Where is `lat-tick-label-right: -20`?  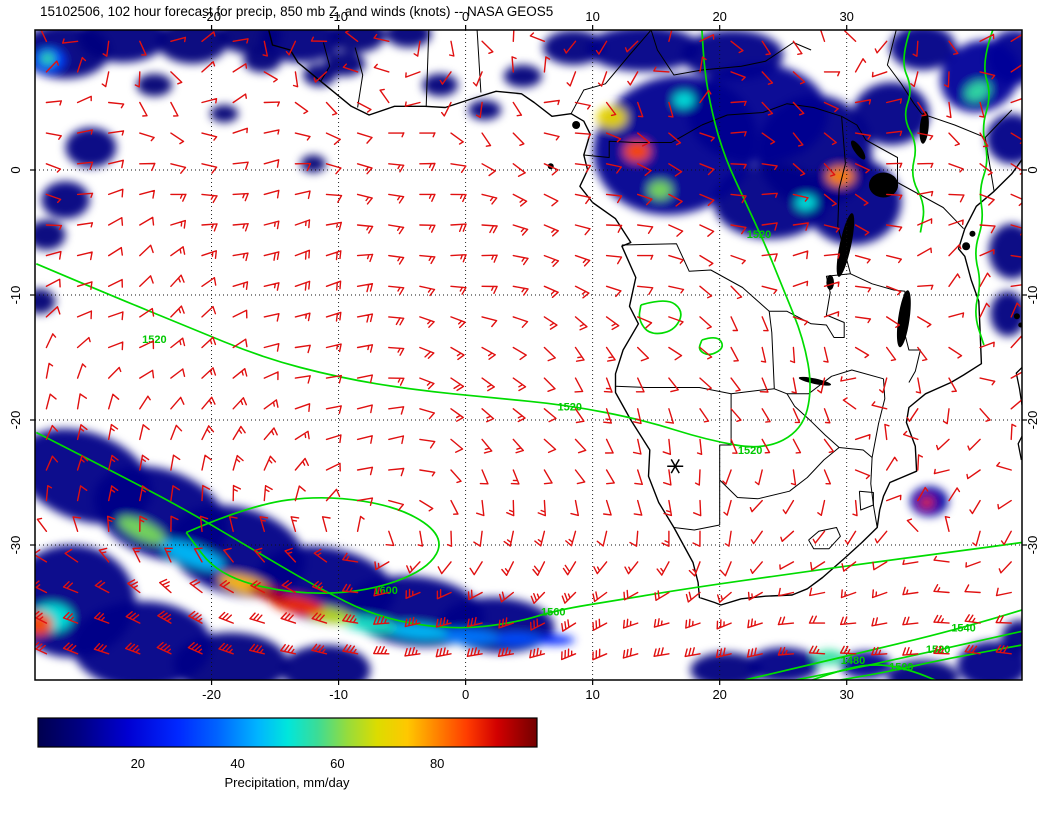 lat-tick-label-right: -20 is located at coordinates (1032, 420).